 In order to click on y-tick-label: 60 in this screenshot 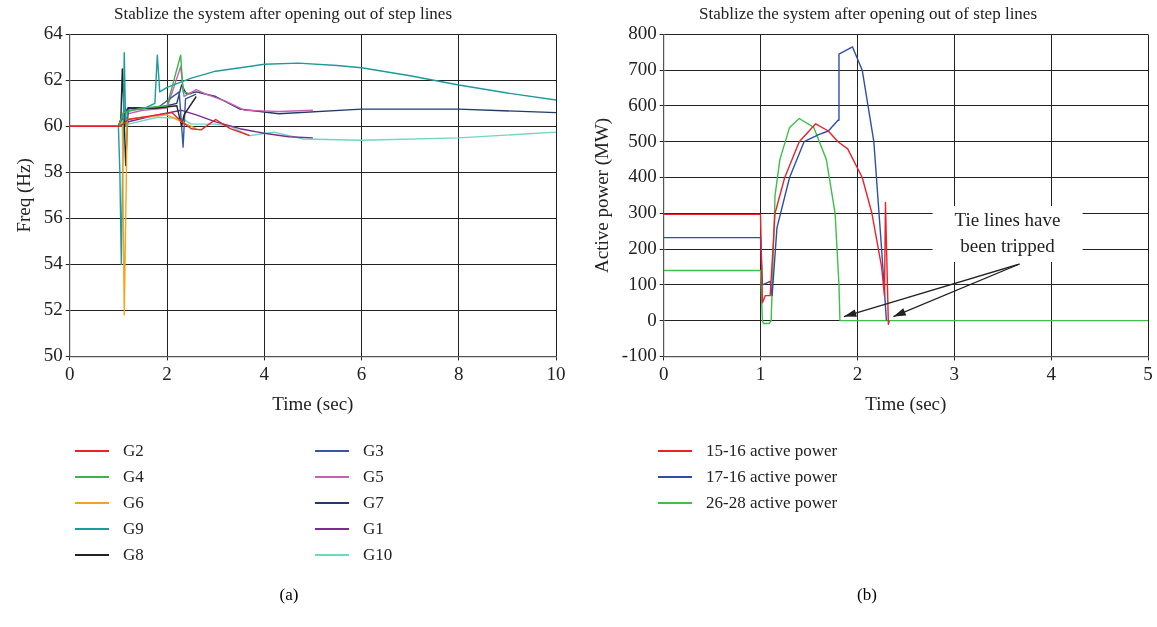, I will do `click(53, 125)`.